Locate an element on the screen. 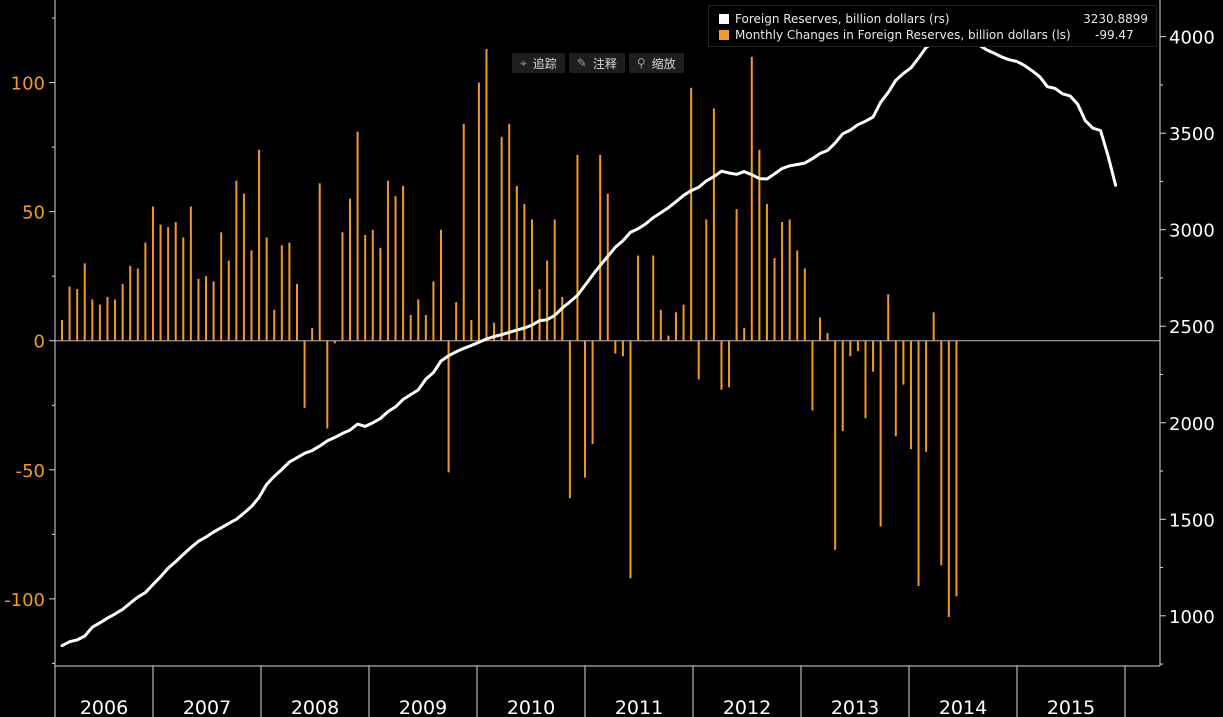  left-tick-label: 100 is located at coordinates (28, 84).